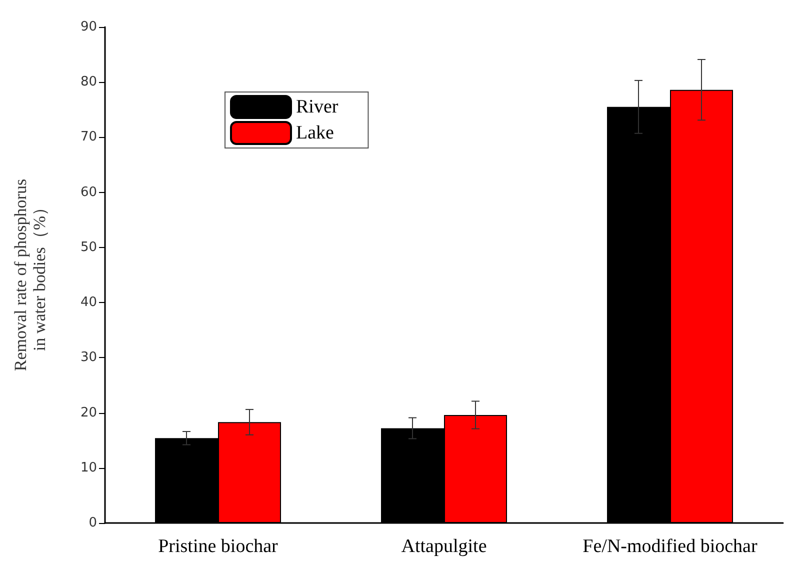  Describe the element at coordinates (30, 275) in the screenshot. I see `y-axis-title: Removal rate of phosphorus in water bodies（%）` at that location.